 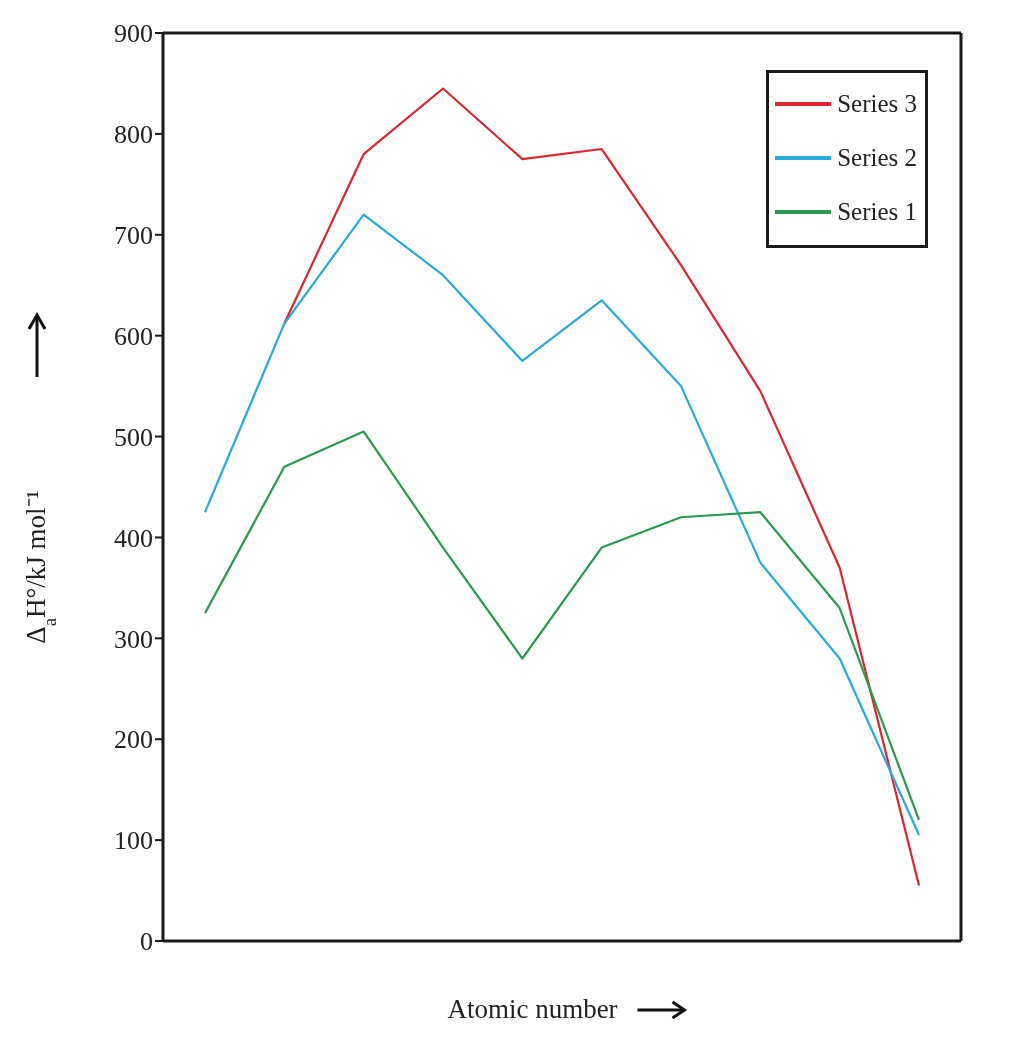 What do you see at coordinates (133, 740) in the screenshot?
I see `y-tick-label: 200` at bounding box center [133, 740].